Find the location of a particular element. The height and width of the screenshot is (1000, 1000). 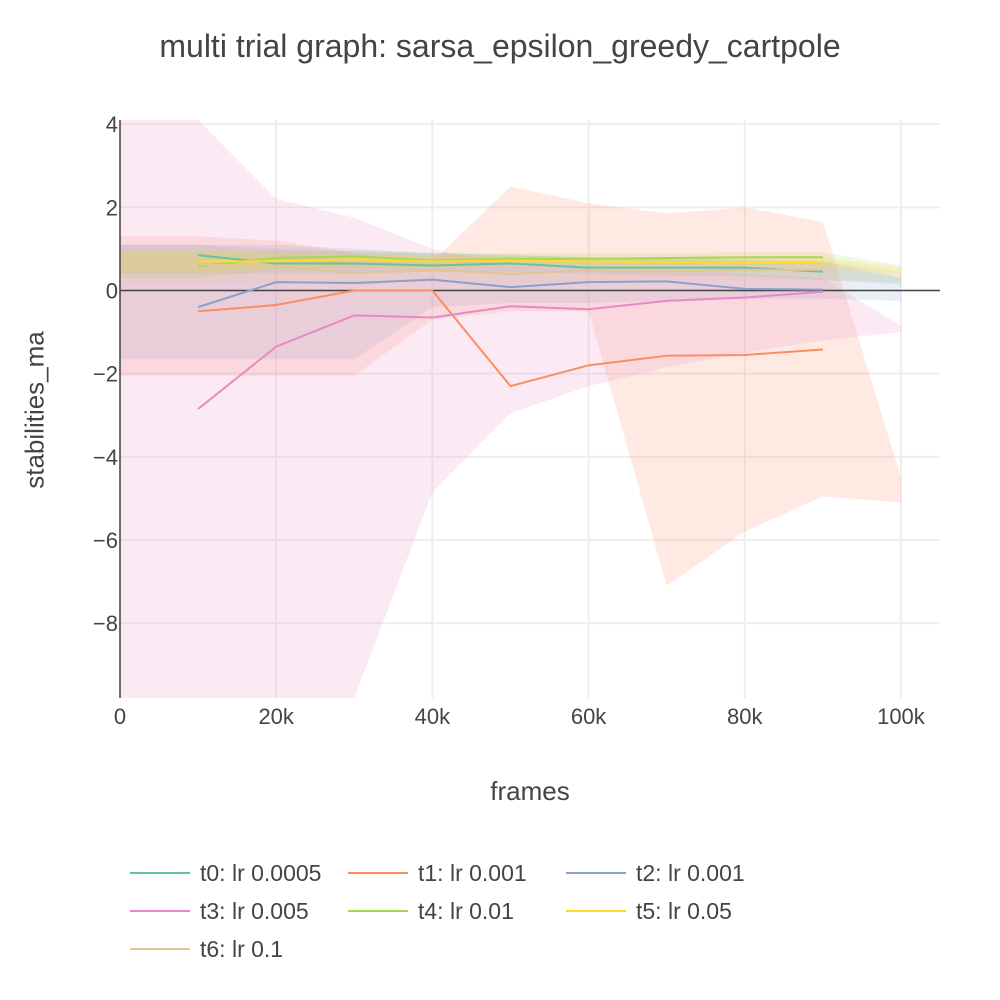

legend-item: t2: lr 0.001 is located at coordinates (655, 873).